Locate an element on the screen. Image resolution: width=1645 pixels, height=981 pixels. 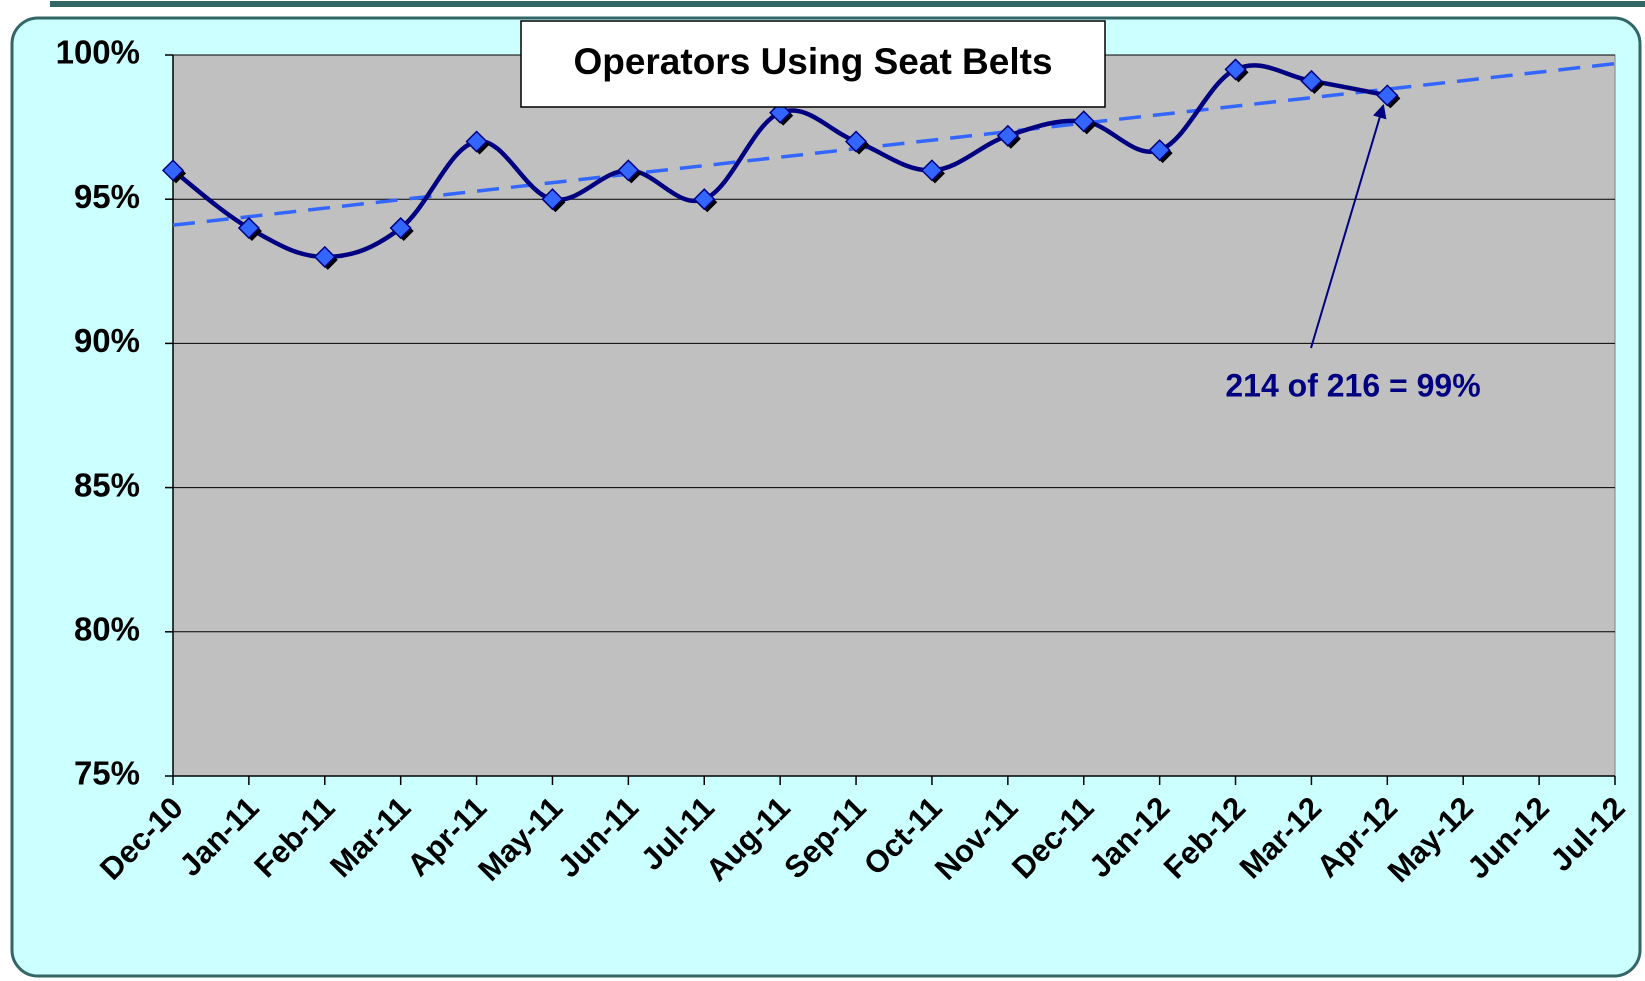
annotation-arrow is located at coordinates (1348, 226).